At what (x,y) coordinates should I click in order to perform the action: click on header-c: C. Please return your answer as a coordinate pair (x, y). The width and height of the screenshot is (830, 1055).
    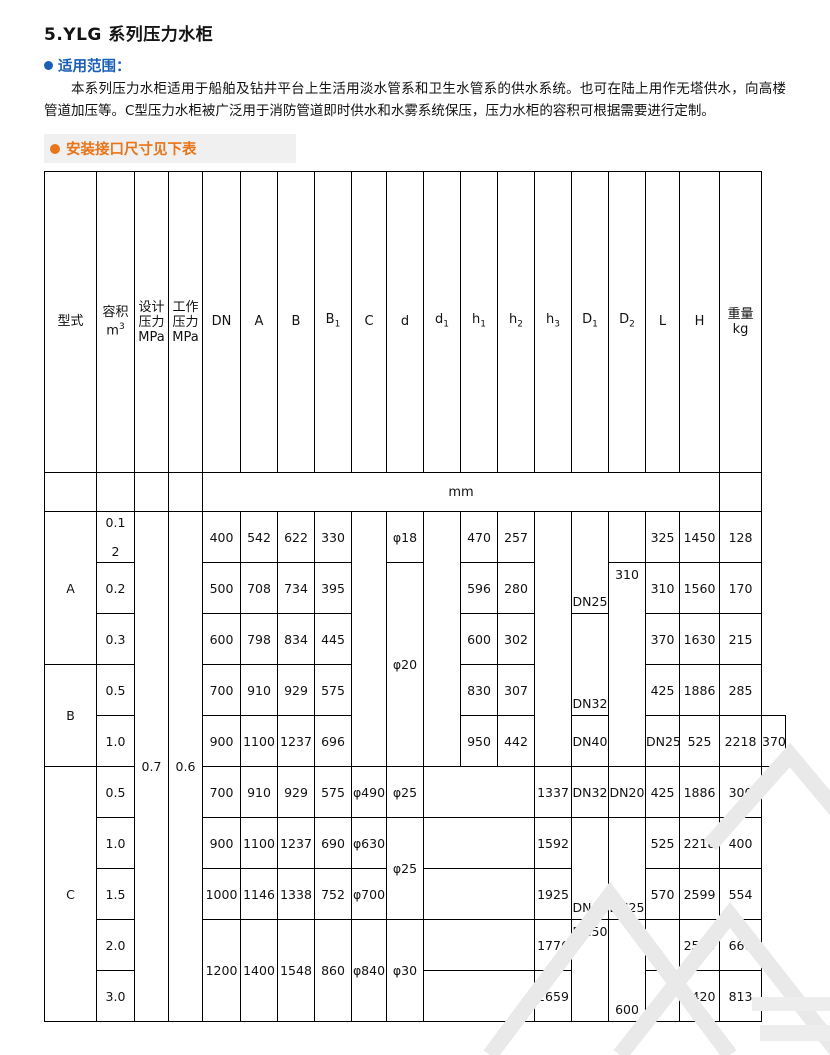
    Looking at the image, I should click on (369, 322).